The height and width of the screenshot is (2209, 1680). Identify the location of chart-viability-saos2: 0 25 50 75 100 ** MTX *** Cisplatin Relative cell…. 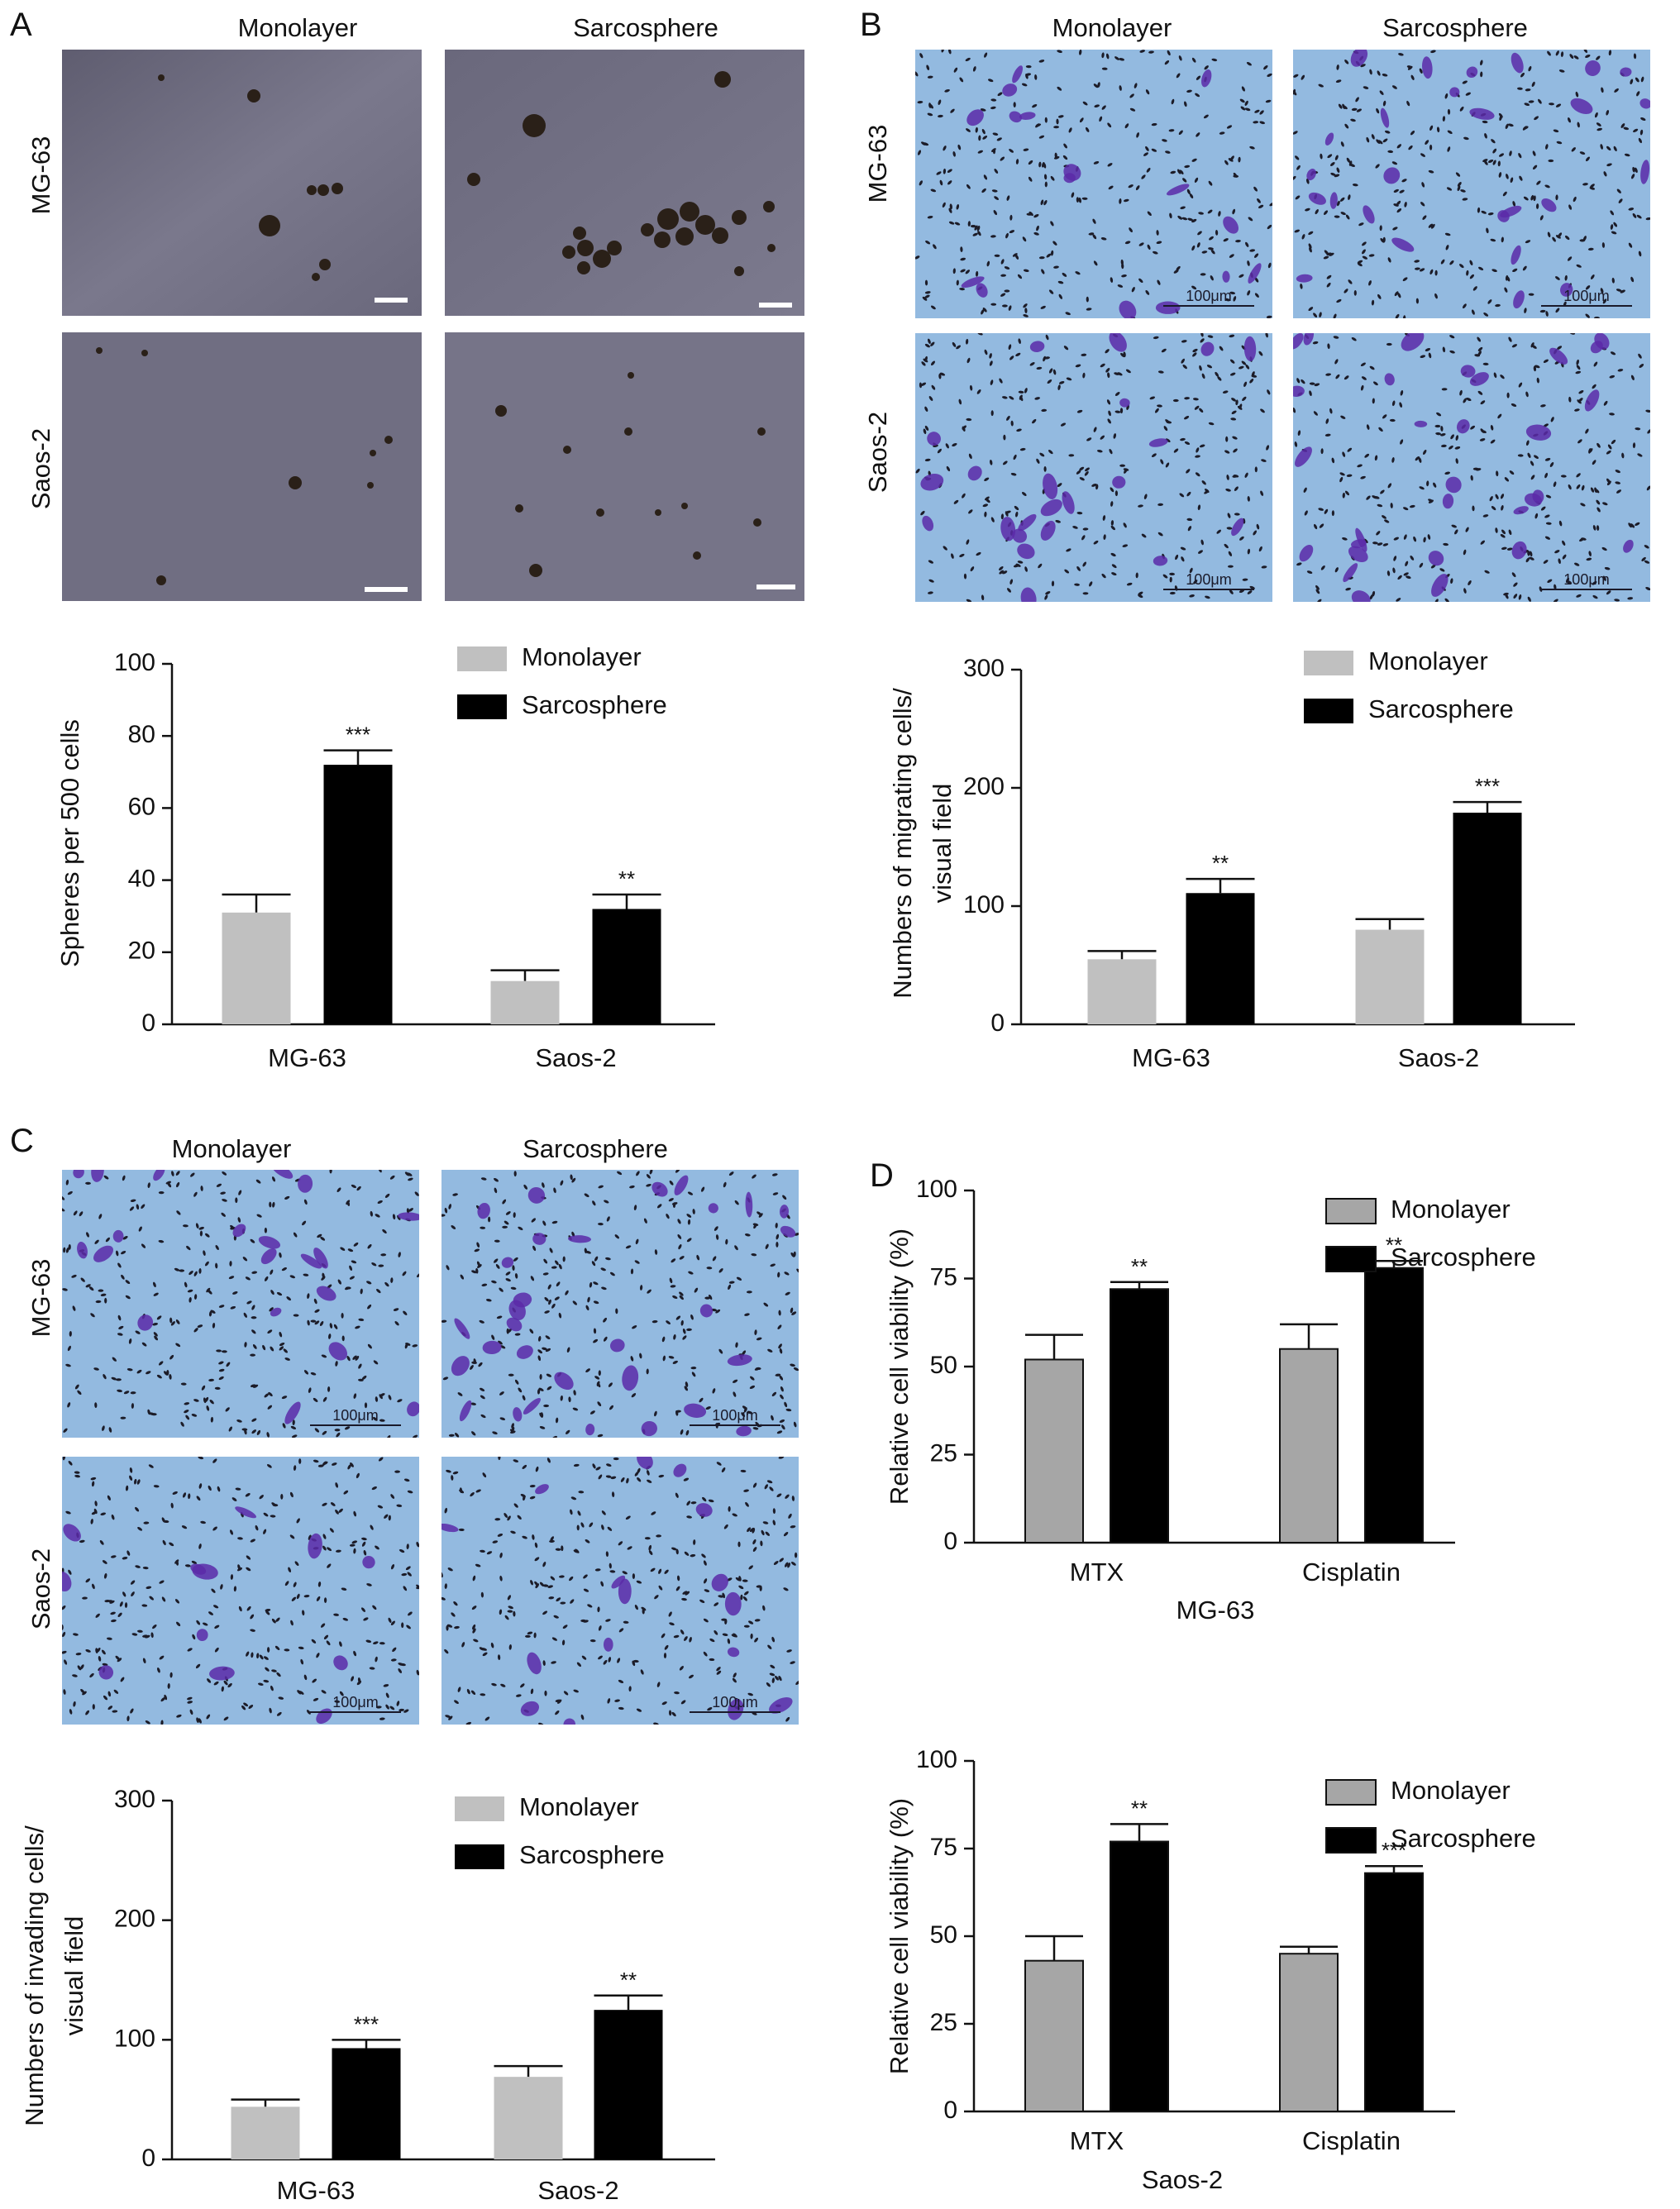
(1210, 1970).